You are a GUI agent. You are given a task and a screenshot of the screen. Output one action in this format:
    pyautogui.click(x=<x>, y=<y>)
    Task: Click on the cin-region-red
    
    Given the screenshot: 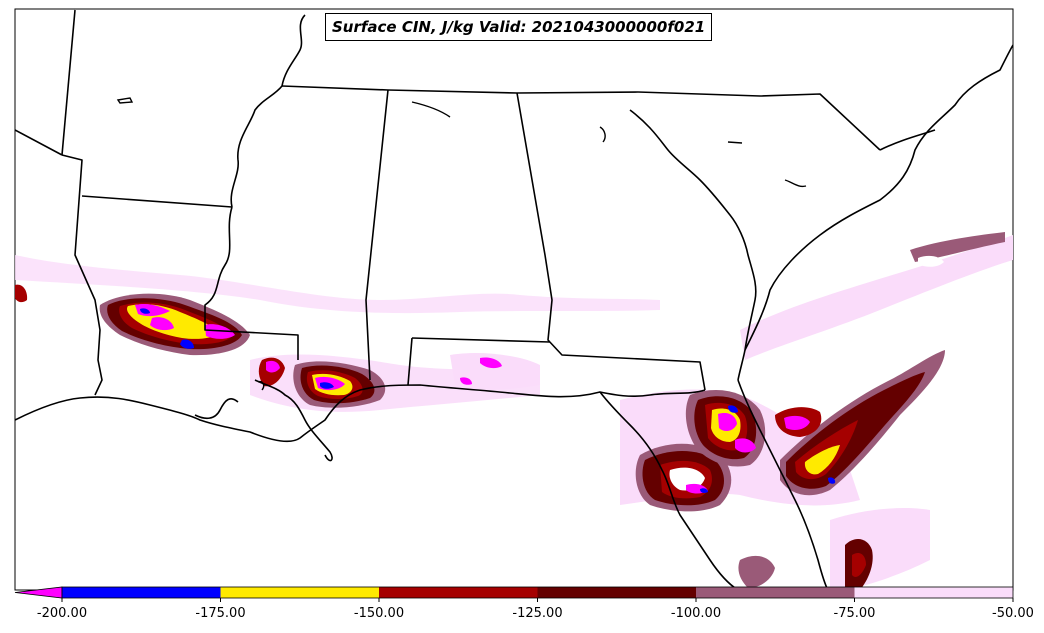 What is the action you would take?
    pyautogui.click(x=859, y=565)
    